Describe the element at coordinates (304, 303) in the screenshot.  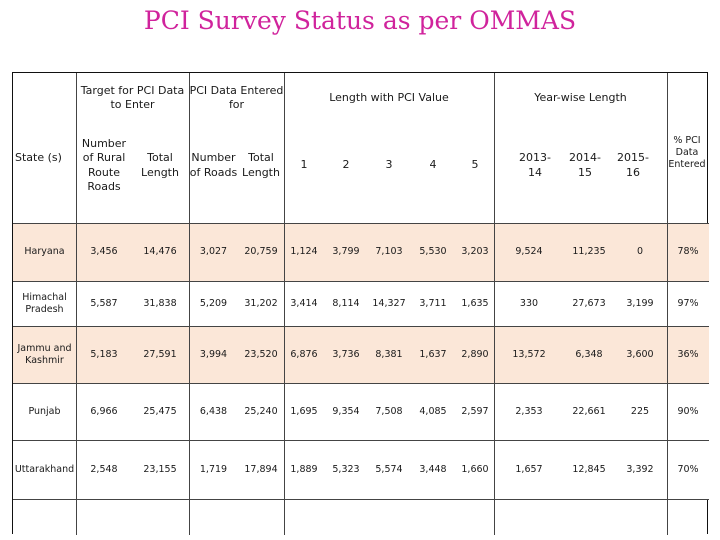
I see `value-cell: 3,414` at that location.